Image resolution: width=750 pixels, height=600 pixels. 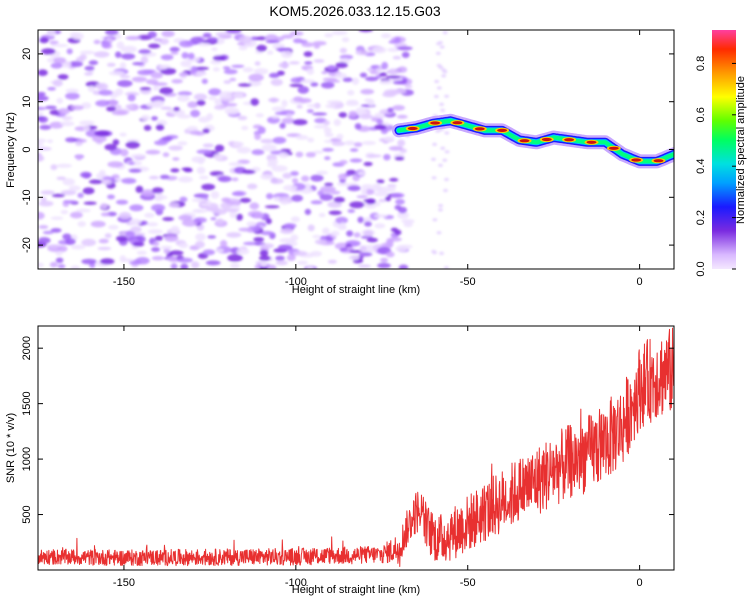 I want to click on ridge-peak, so click(x=502, y=130).